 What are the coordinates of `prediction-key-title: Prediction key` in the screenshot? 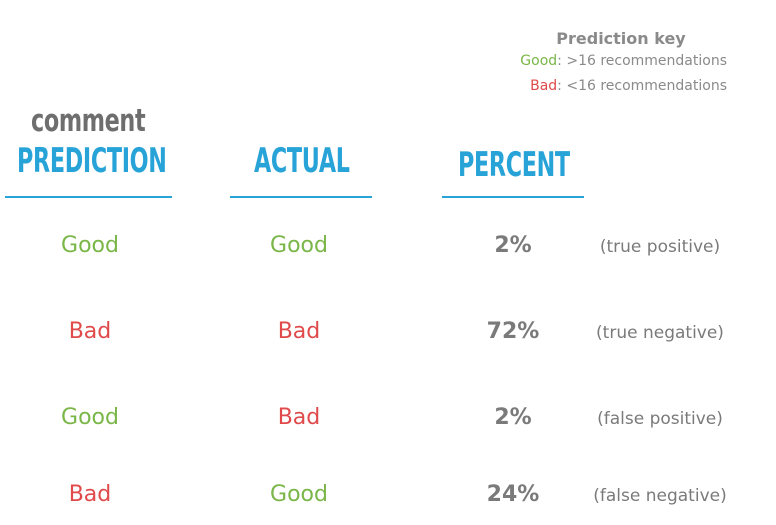 It's located at (621, 38).